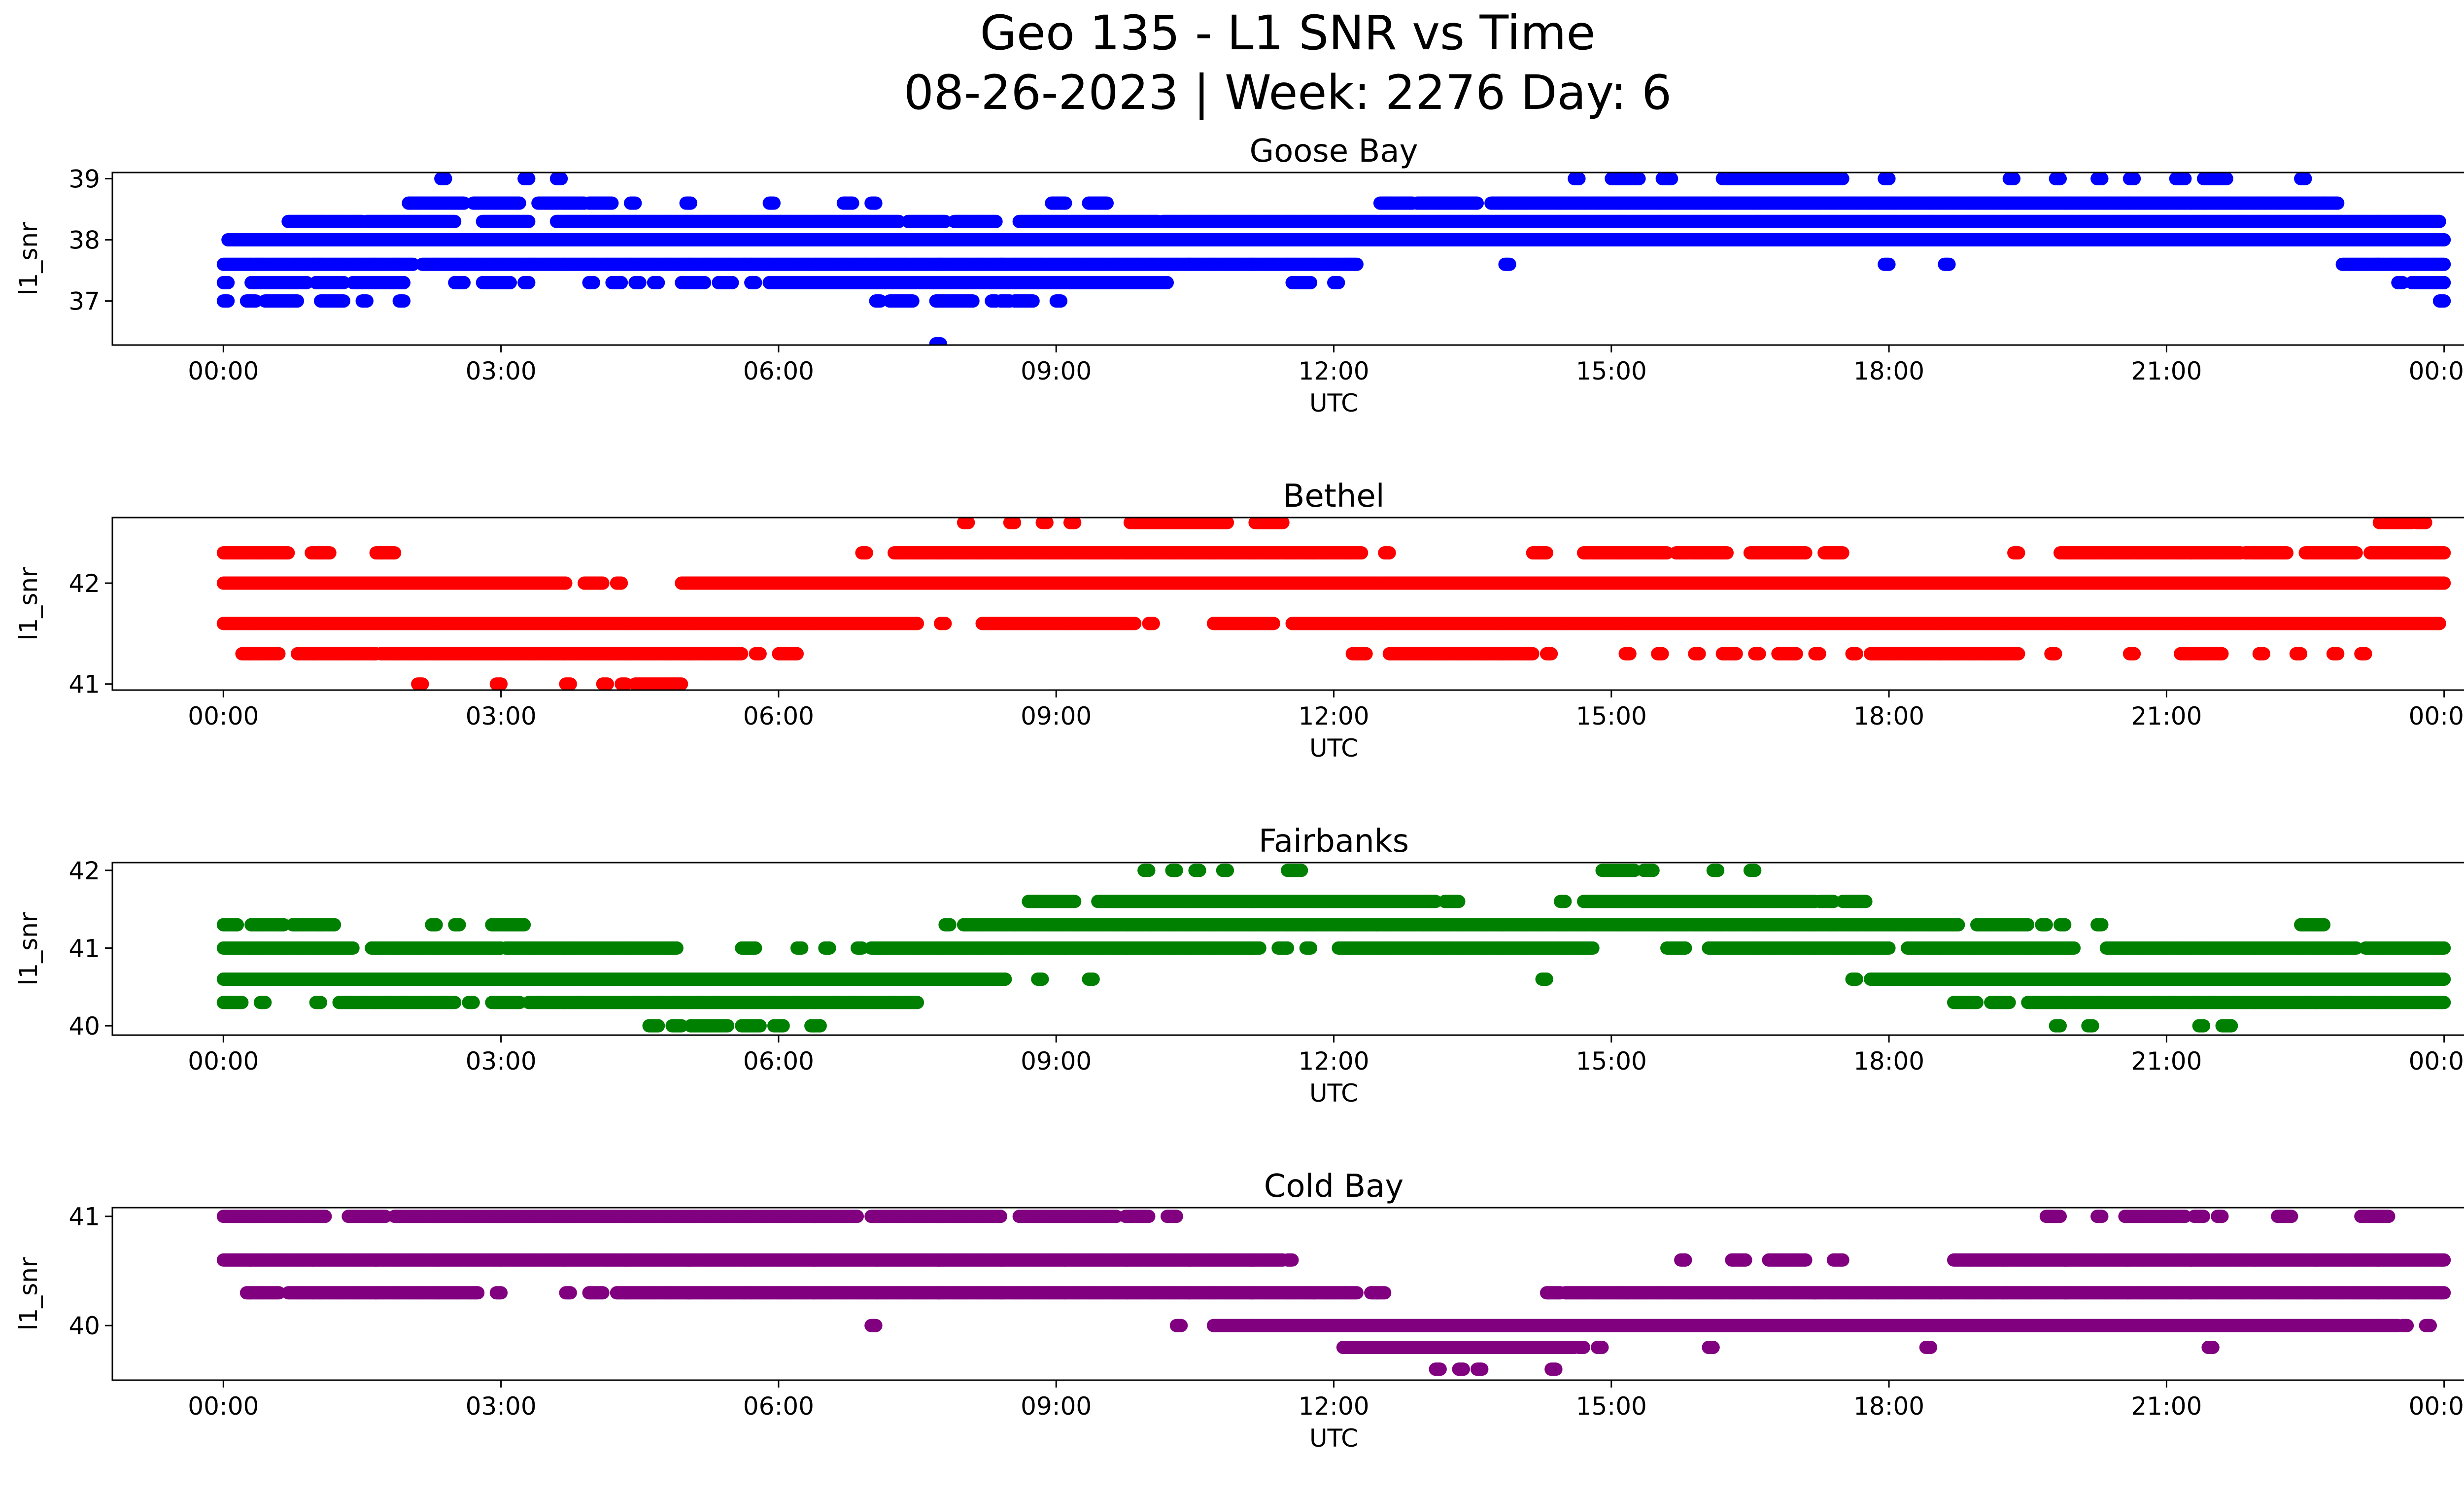  What do you see at coordinates (1334, 151) in the screenshot?
I see `subplot-title: Goose Bay` at bounding box center [1334, 151].